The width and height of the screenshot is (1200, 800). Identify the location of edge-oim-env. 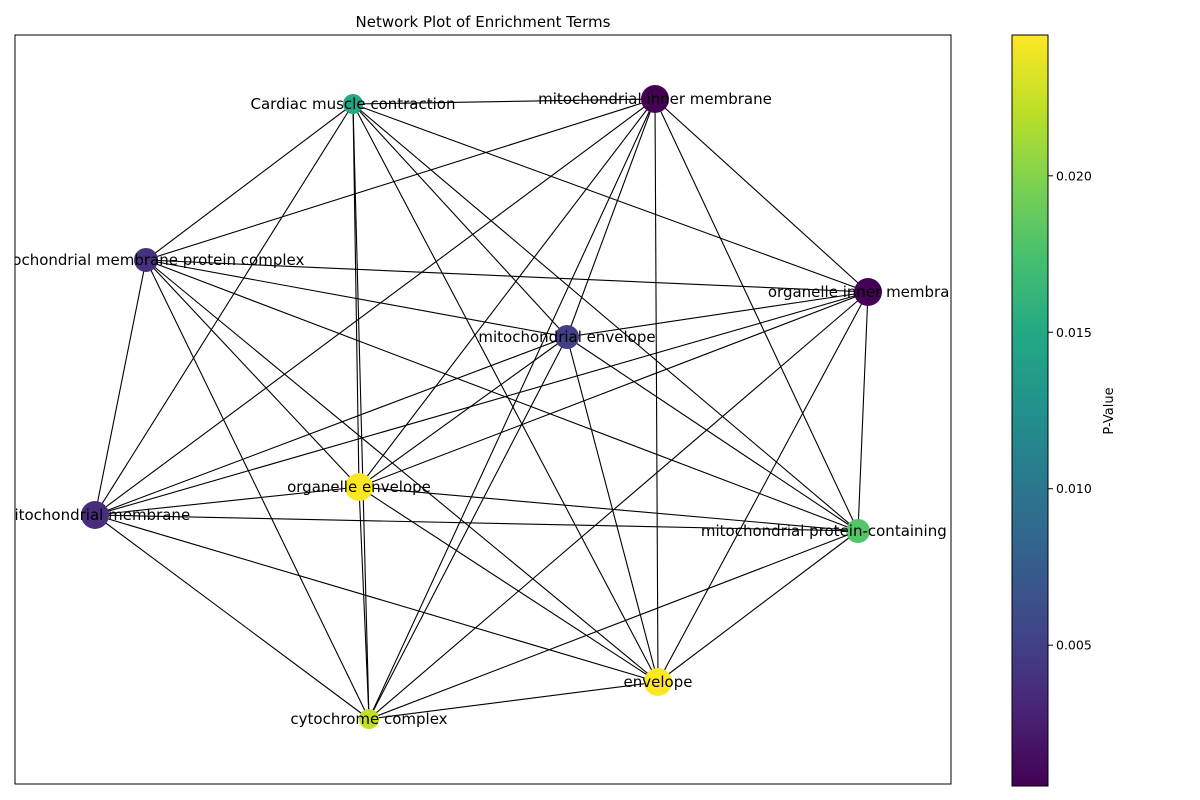
(763, 487).